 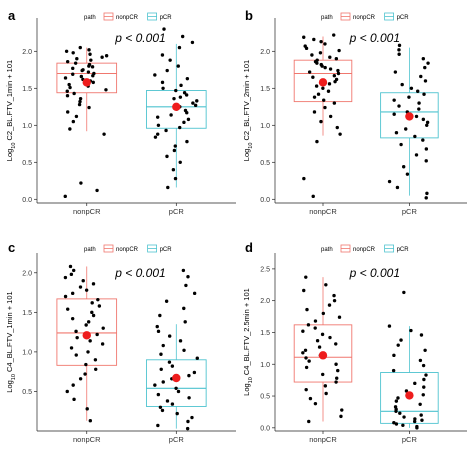 I want to click on legend: path nonpCR pCR, so click(x=128, y=248).